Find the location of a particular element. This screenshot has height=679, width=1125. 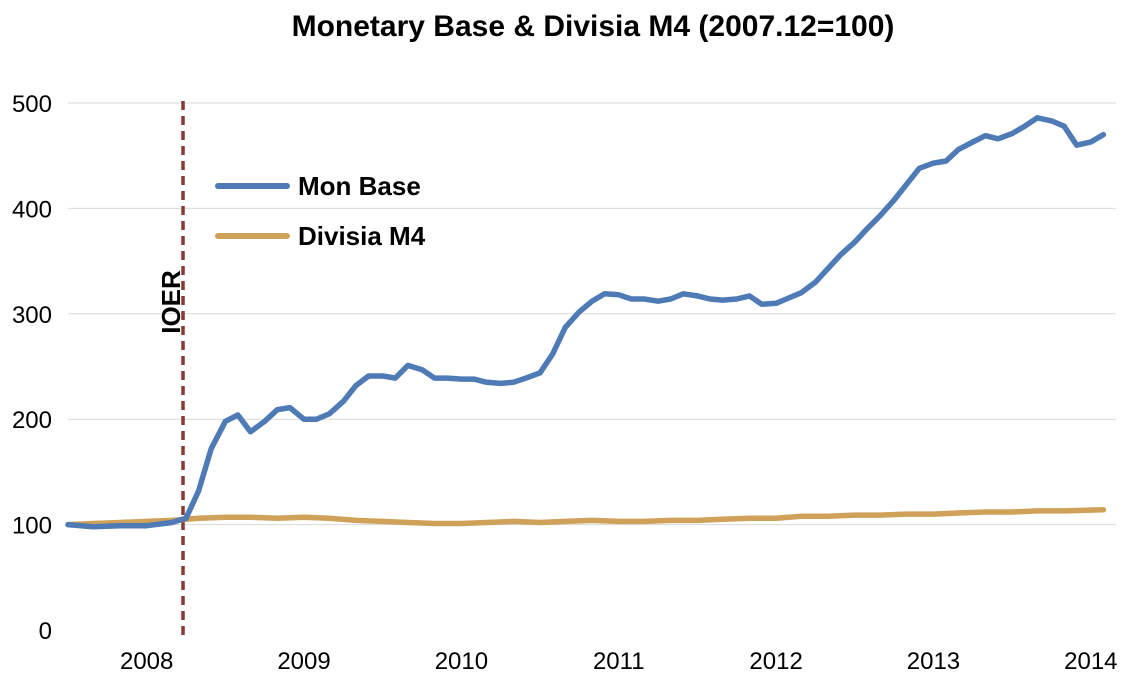

legend-label-mon-base: Mon Base is located at coordinates (359, 186).